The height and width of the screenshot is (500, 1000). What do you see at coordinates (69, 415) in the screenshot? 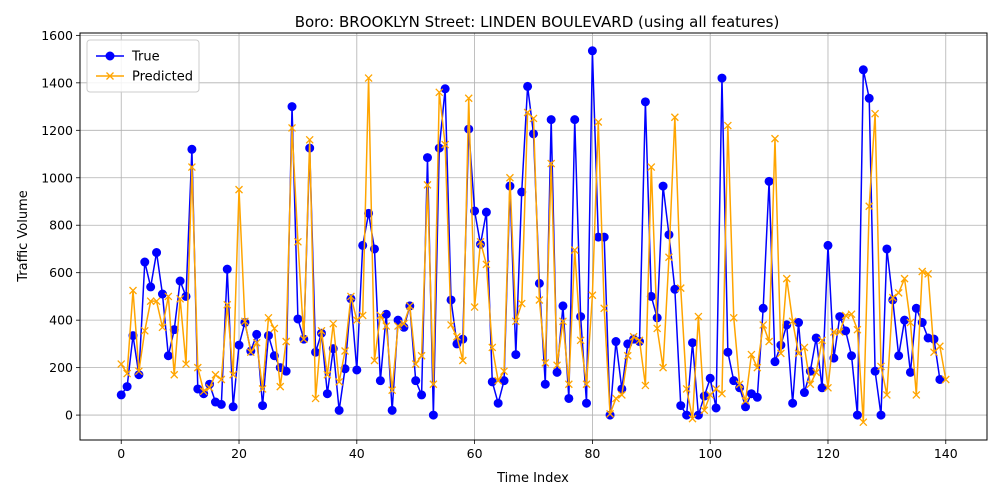
I see `y-tick-label: 0` at bounding box center [69, 415].